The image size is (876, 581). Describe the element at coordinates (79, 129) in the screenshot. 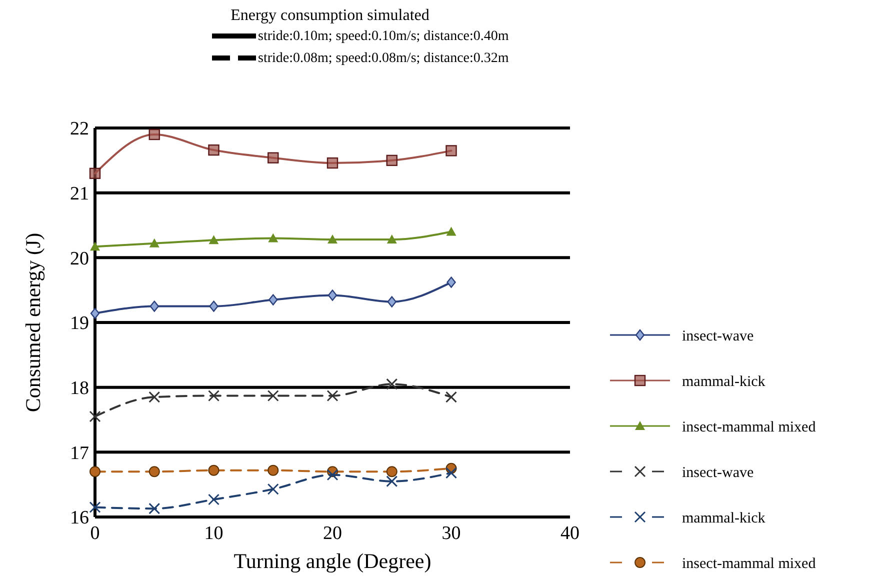

I see `y-tick-label: 22` at that location.